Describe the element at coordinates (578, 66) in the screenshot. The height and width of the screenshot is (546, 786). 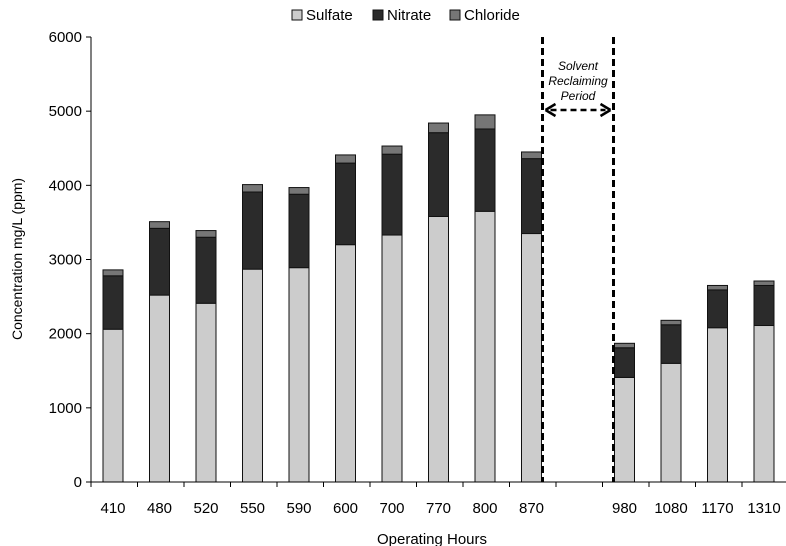
I see `reclaim-label-line: Solvent` at that location.